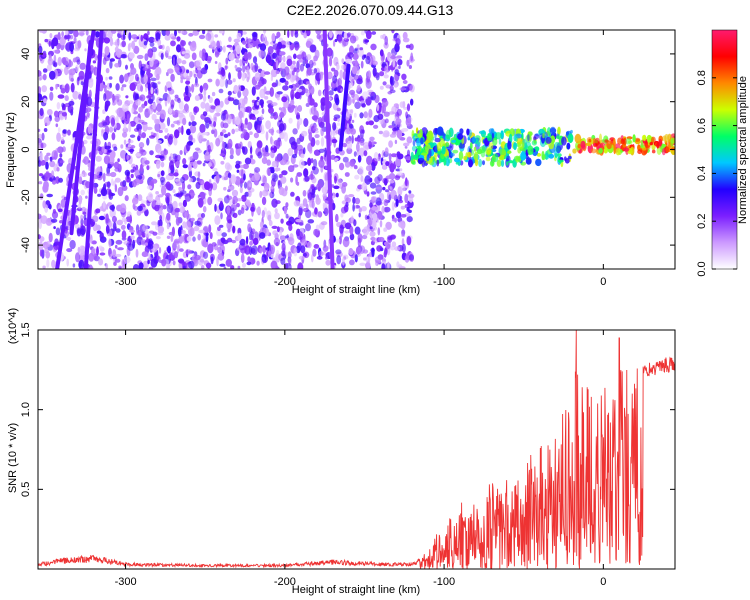 The width and height of the screenshot is (750, 600). Describe the element at coordinates (26, 102) in the screenshot. I see `spectrogram-y-tick-label: 20` at that location.